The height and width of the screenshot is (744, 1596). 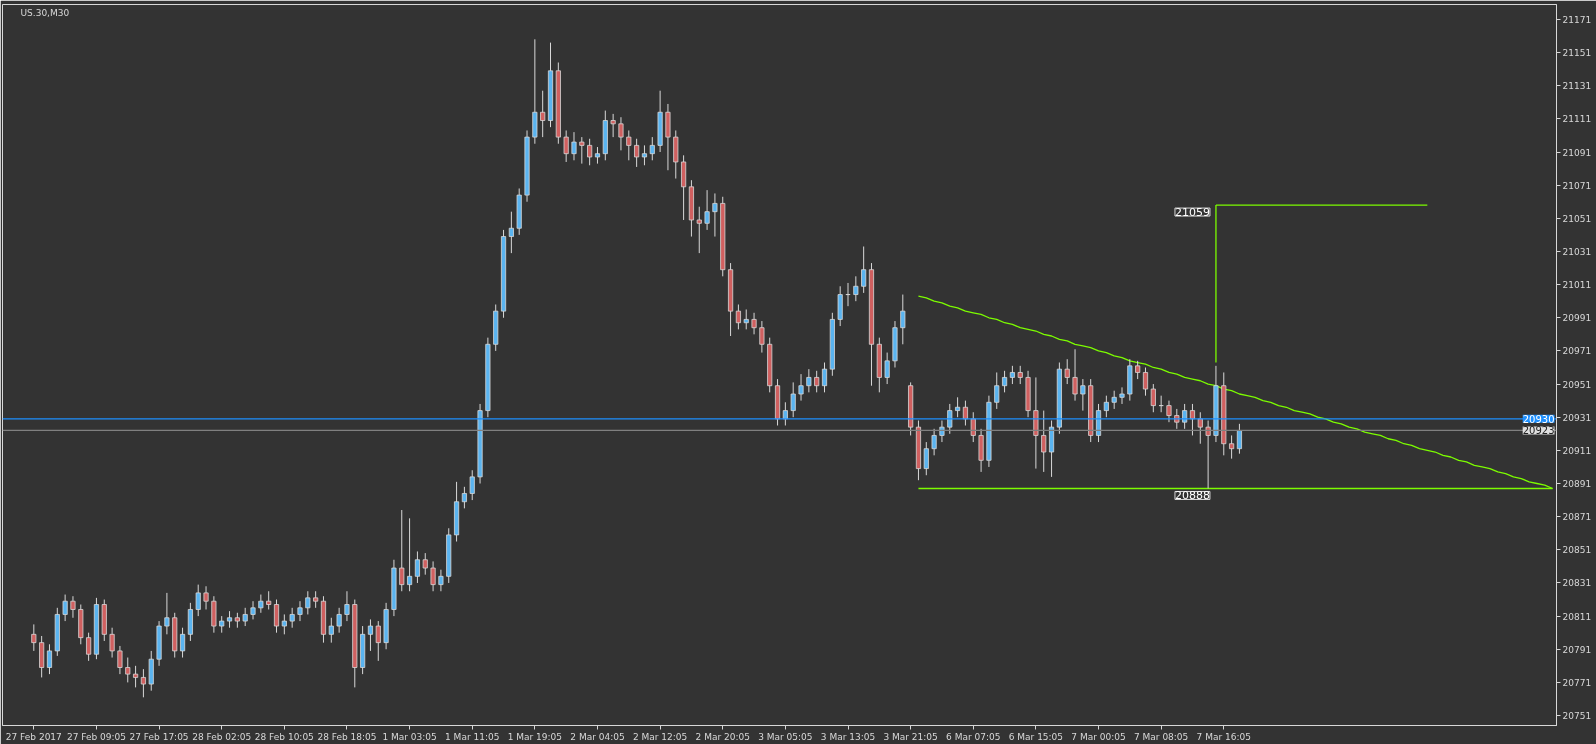 What do you see at coordinates (1577, 185) in the screenshot?
I see `y-tick-label: 21071` at bounding box center [1577, 185].